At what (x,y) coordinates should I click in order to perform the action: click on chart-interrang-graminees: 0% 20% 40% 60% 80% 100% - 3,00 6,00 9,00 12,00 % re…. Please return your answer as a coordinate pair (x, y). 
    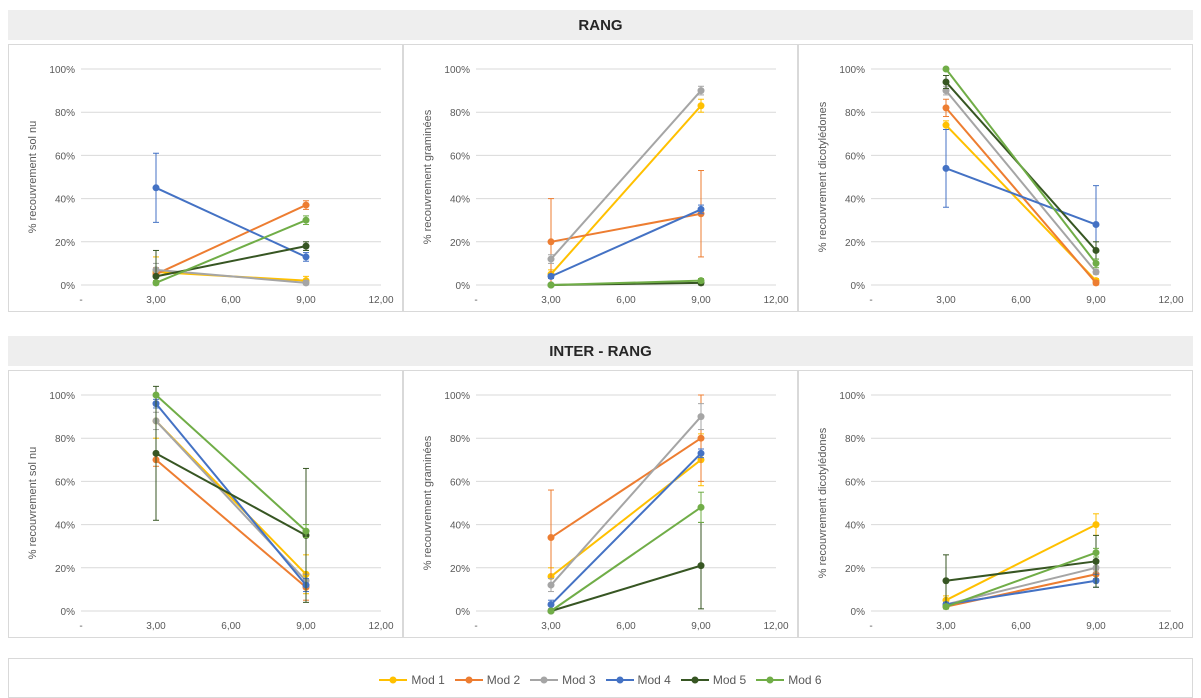
    Looking at the image, I should click on (605, 511).